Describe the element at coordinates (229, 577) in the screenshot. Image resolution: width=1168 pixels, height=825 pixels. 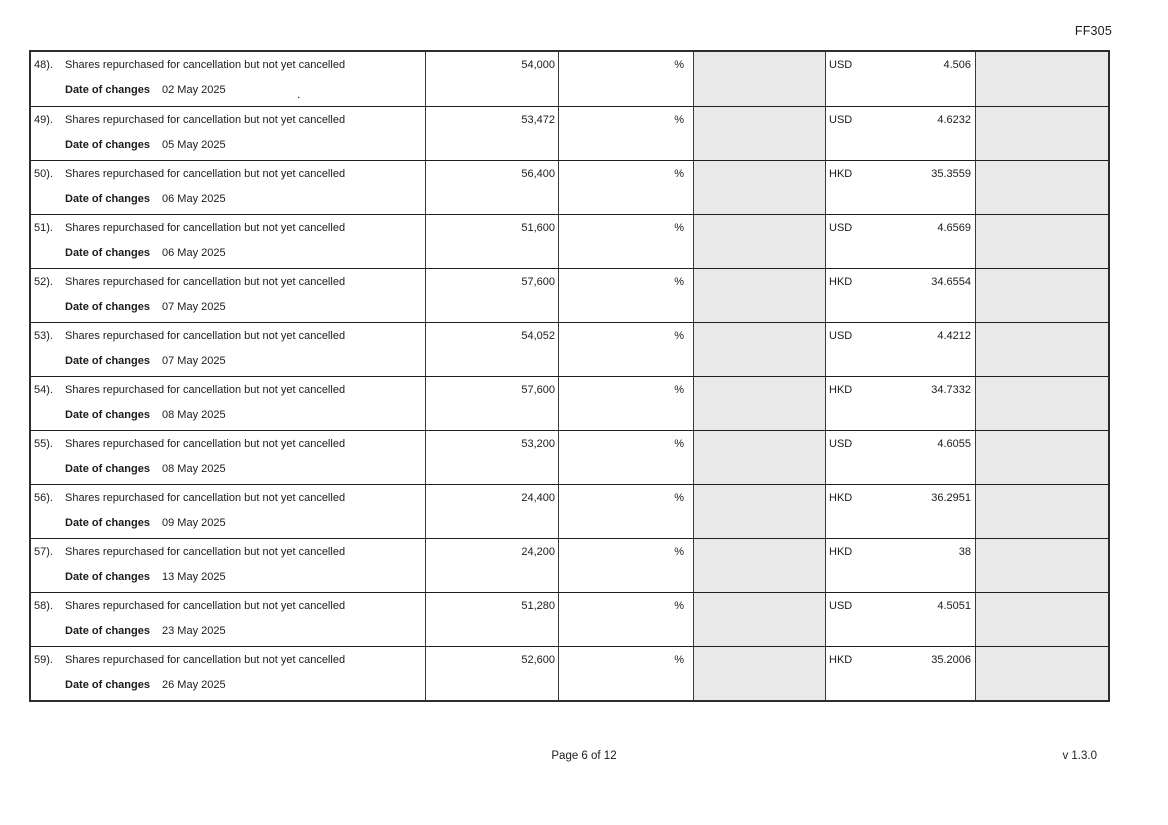
I see `date-of-changes-line: Date of changes 13 May 2025` at that location.